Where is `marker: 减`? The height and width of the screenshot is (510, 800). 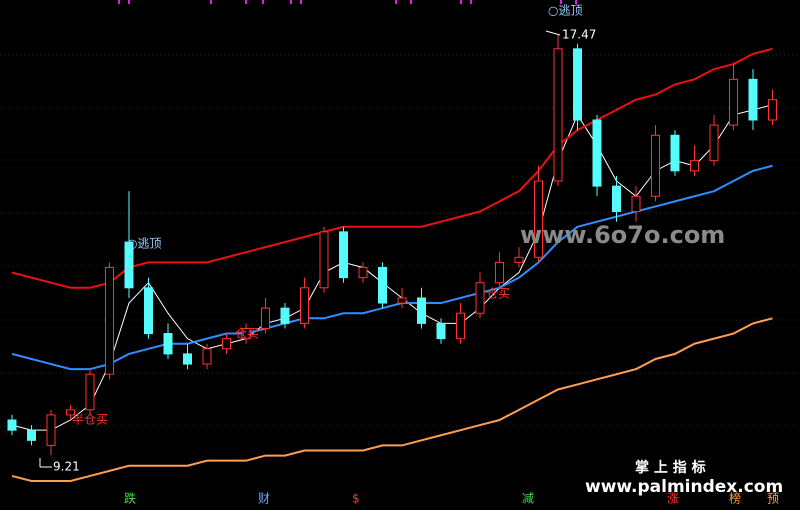
marker: 减 is located at coordinates (528, 499).